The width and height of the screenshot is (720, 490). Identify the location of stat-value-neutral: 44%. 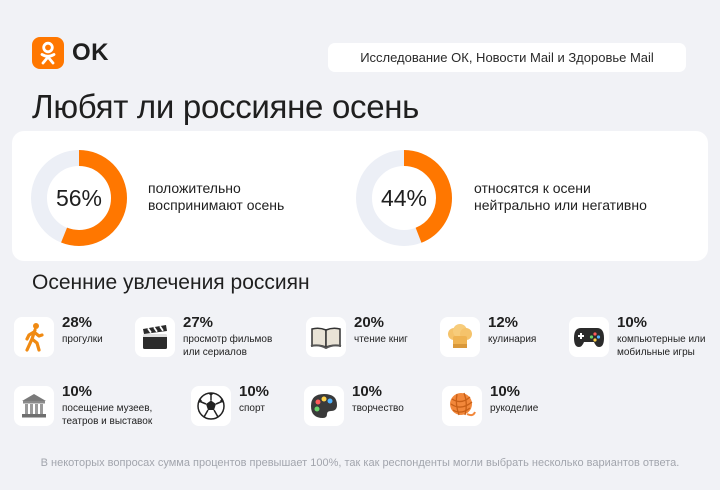
(404, 197).